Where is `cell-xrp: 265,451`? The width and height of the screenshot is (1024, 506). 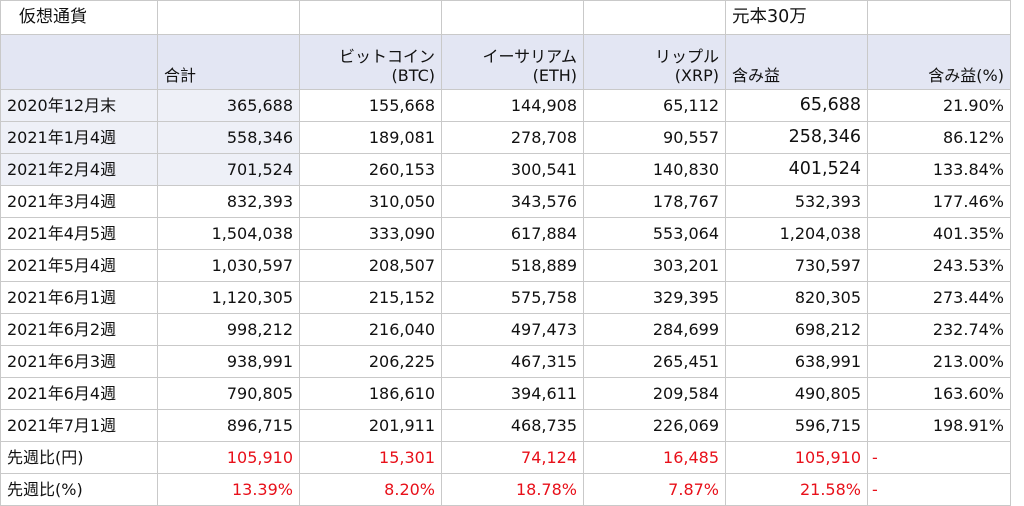 cell-xrp: 265,451 is located at coordinates (655, 362).